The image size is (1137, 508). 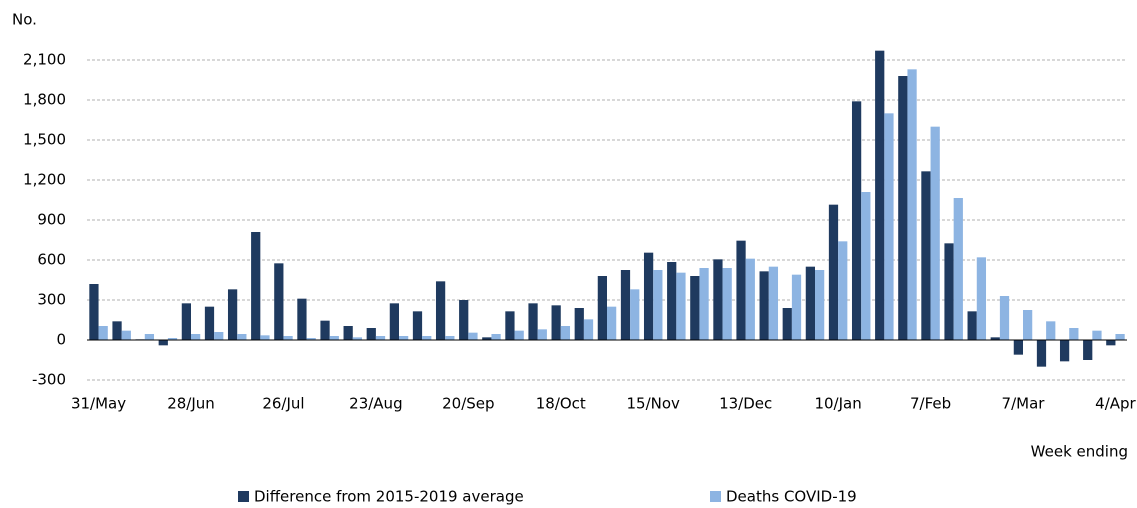 What do you see at coordinates (51, 300) in the screenshot?
I see `y-tick-label: 300` at bounding box center [51, 300].